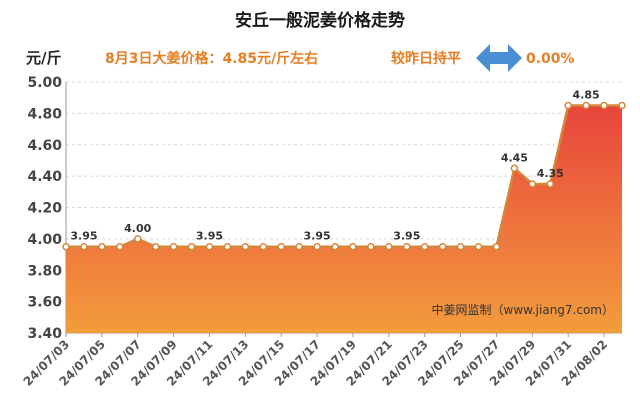 This screenshot has width=640, height=410. What do you see at coordinates (44, 83) in the screenshot?
I see `y-tick-label: 5.00` at bounding box center [44, 83].